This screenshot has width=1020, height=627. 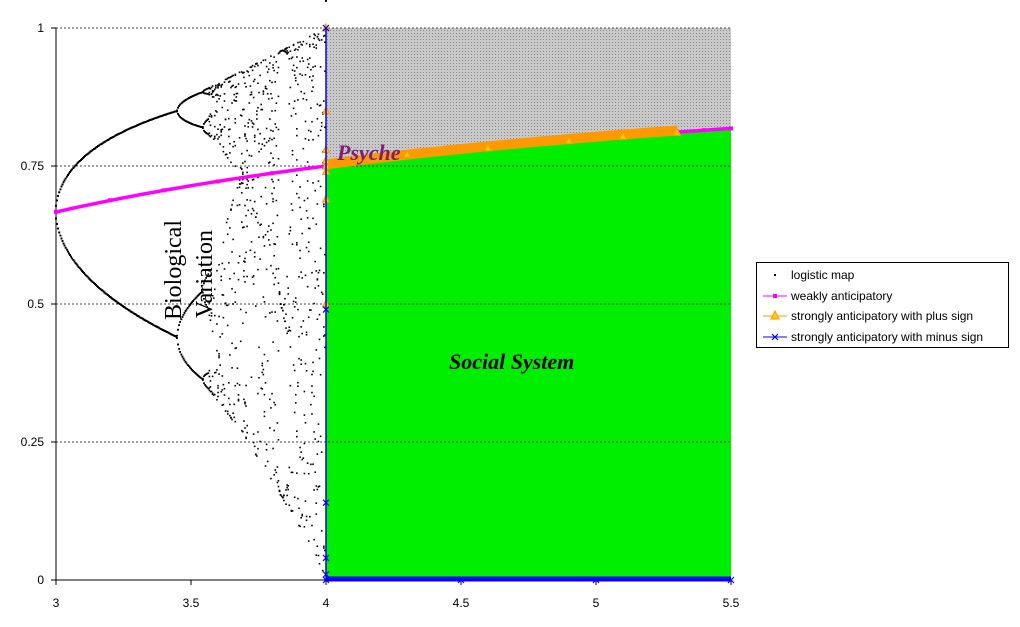 I want to click on plus-band, so click(x=501, y=147).